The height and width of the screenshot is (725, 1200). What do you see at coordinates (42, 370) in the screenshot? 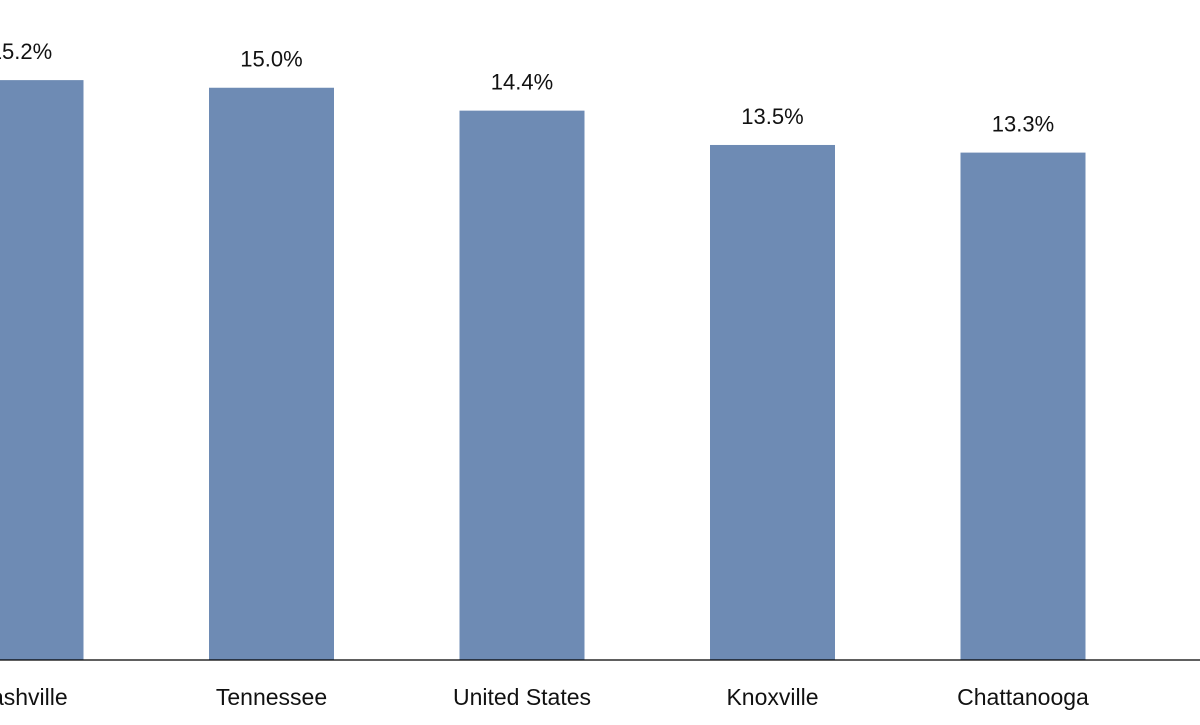
I see `bar-nashville` at bounding box center [42, 370].